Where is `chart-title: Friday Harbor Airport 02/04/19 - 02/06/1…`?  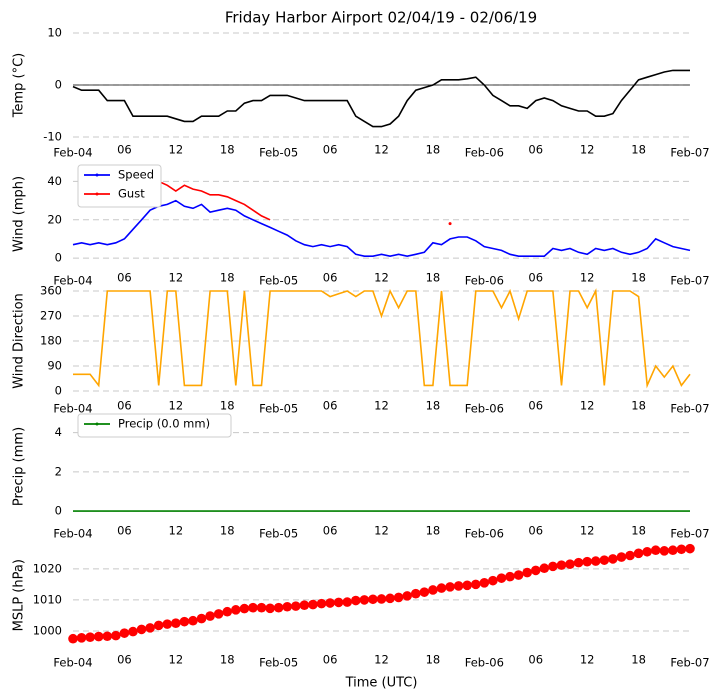 chart-title: Friday Harbor Airport 02/04/19 - 02/06/1… is located at coordinates (381, 18).